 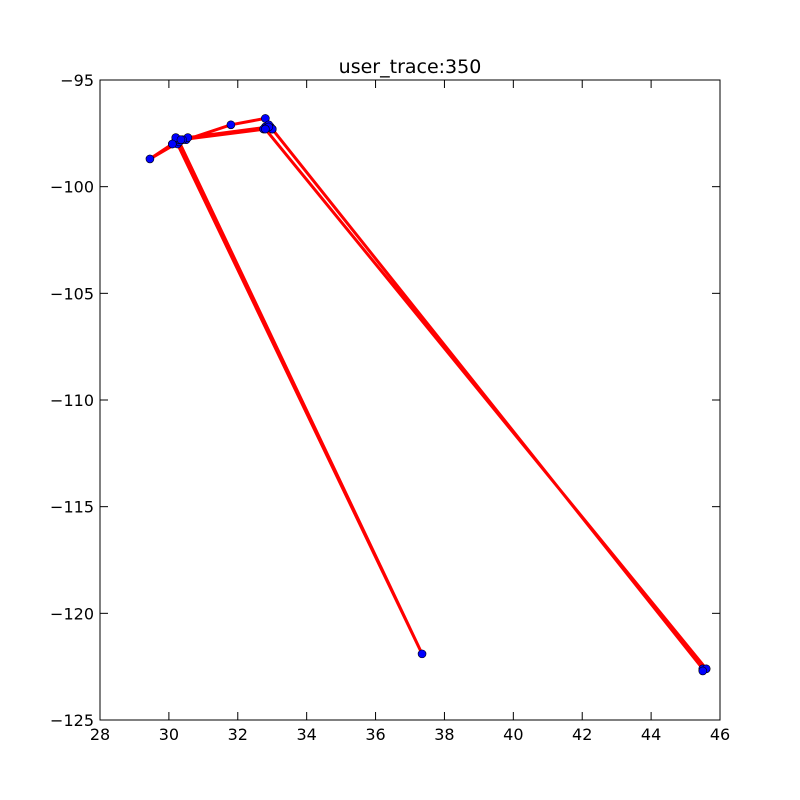 I want to click on x-tick-label: 42, so click(x=582, y=734).